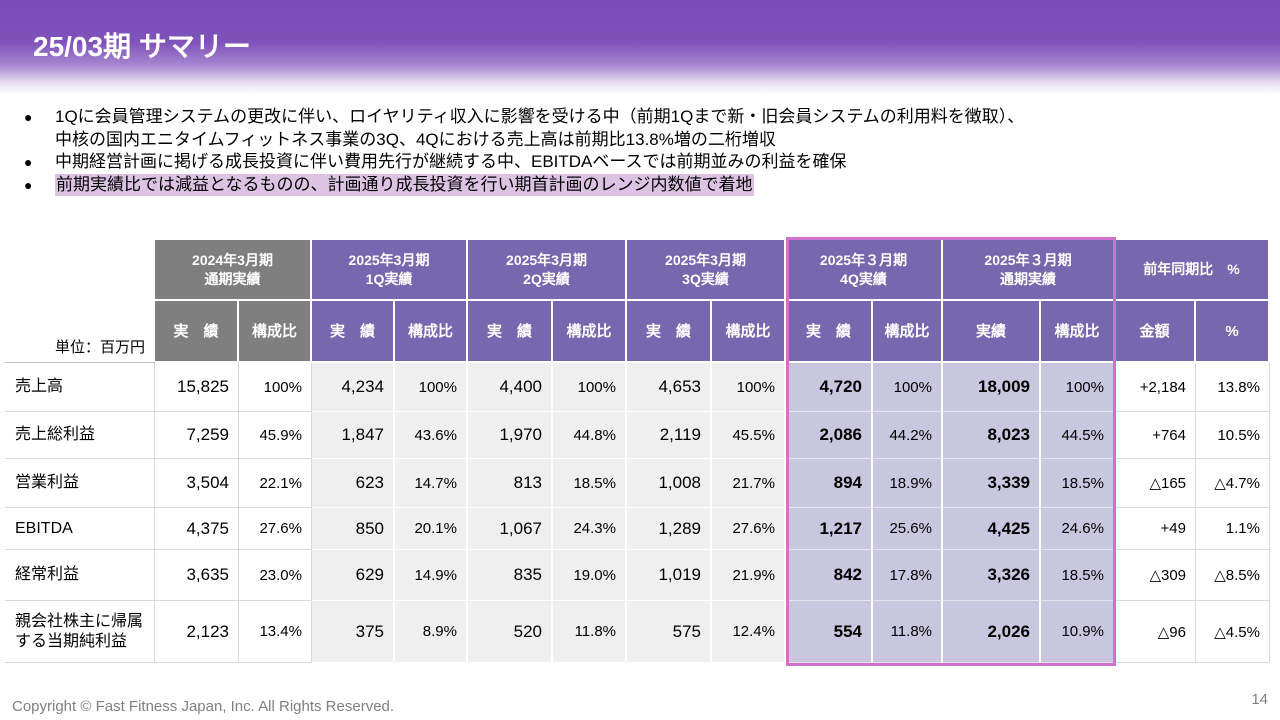 This screenshot has height=720, width=1280. Describe the element at coordinates (47, 574) in the screenshot. I see `row-label-text: 経常利益` at that location.